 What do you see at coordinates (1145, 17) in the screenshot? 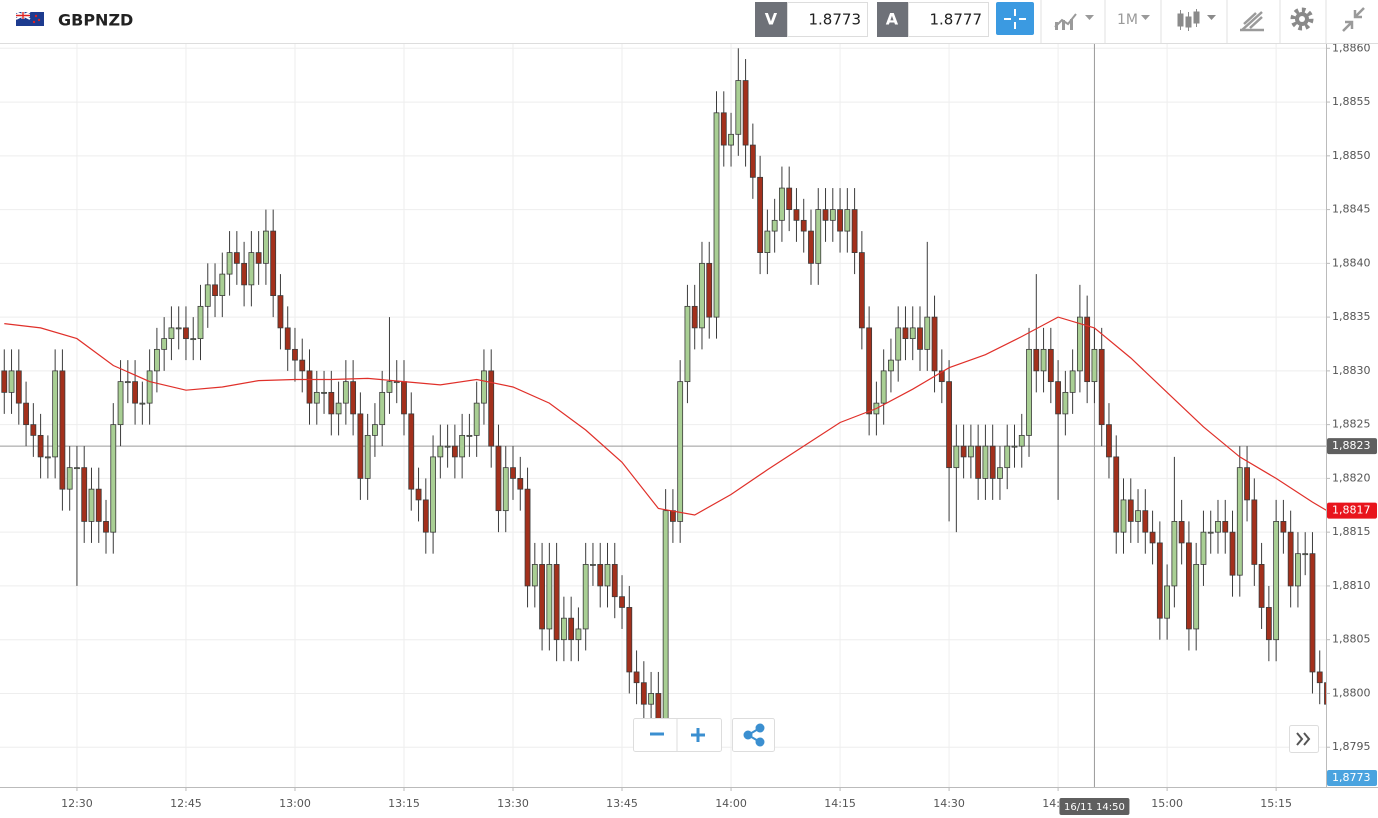
I see `interval-caret` at bounding box center [1145, 17].